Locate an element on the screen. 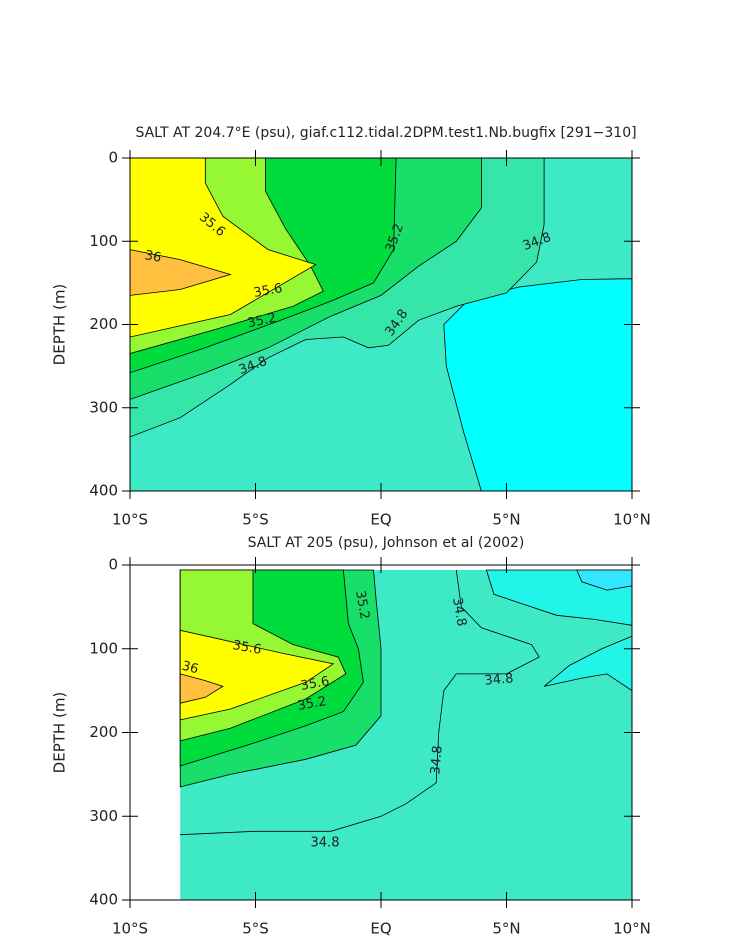  chart-title: SALT AT 205 (psu), Johnson et al (2002) is located at coordinates (386, 543).